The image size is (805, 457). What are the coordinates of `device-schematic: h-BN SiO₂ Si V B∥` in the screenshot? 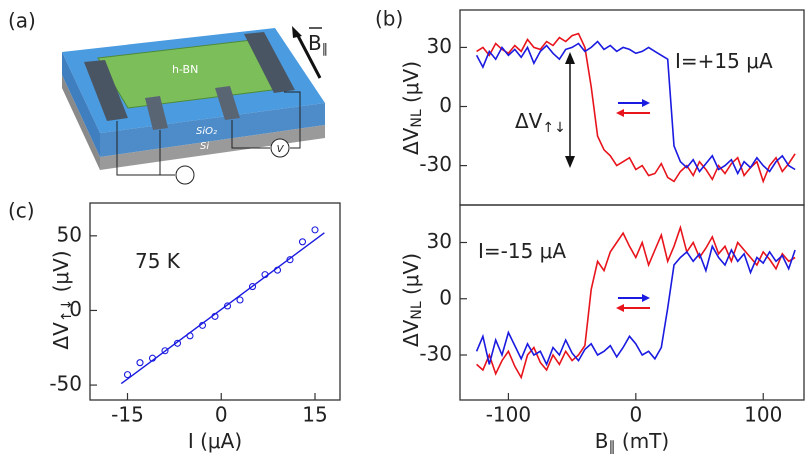 It's located at (195, 105).